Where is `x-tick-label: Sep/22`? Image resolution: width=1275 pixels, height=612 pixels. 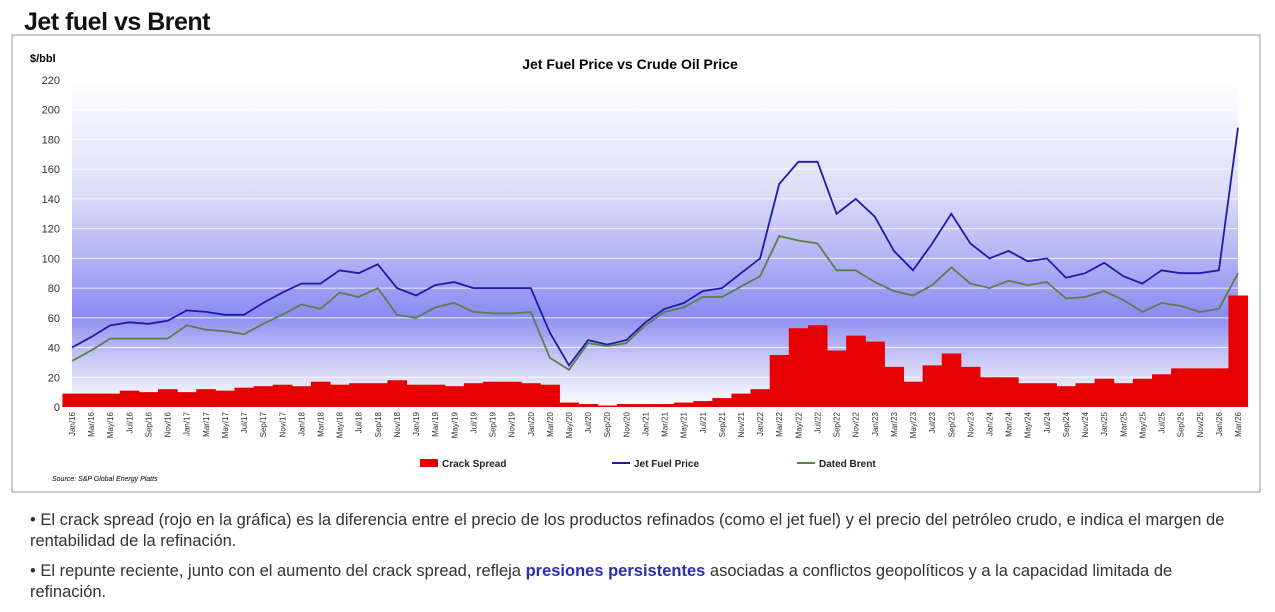
x-tick-label: Sep/22 is located at coordinates (837, 424).